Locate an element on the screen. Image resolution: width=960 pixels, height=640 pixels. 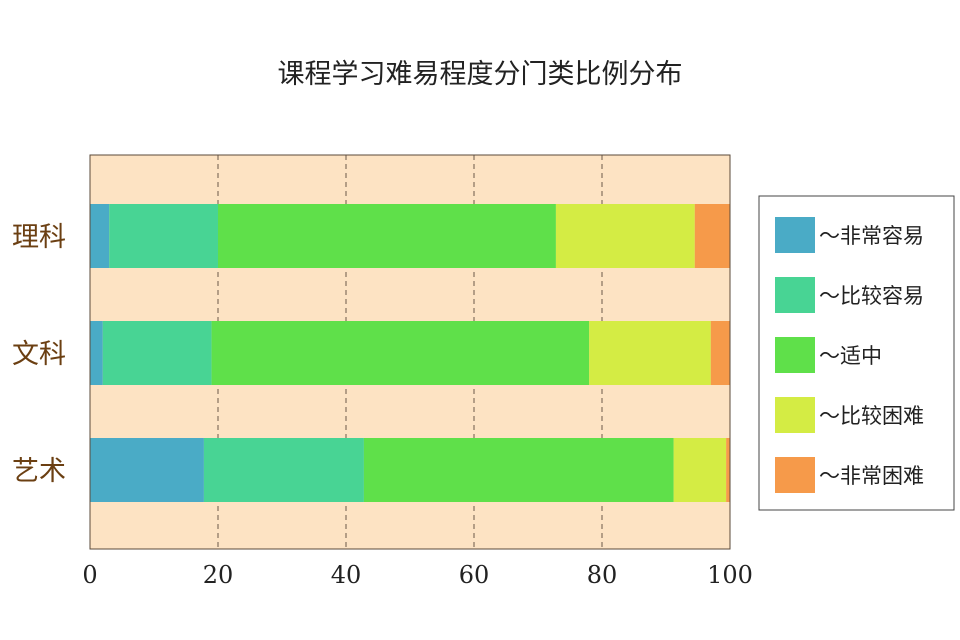
legend-label-0: ～非常容易 is located at coordinates (871, 236).